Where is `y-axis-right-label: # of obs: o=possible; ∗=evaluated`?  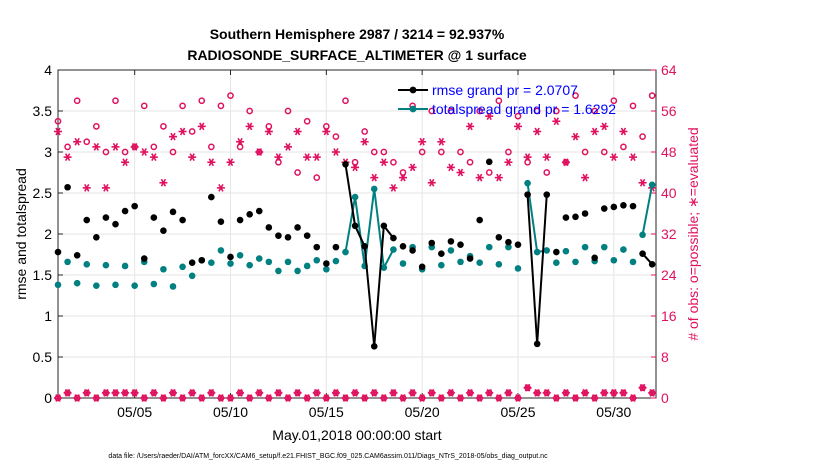 y-axis-right-label: # of obs: o=possible; ∗=evaluated is located at coordinates (693, 233).